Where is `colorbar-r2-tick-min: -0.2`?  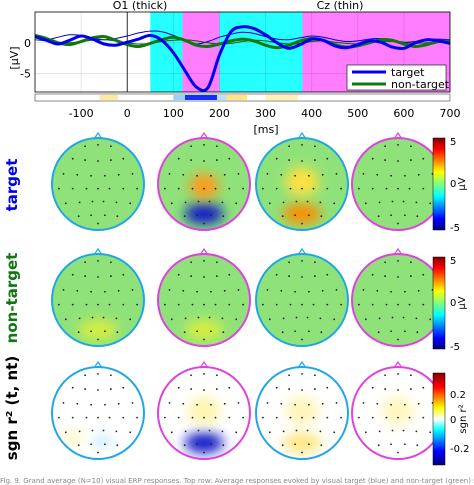 colorbar-r2-tick-min: -0.2 is located at coordinates (460, 449).